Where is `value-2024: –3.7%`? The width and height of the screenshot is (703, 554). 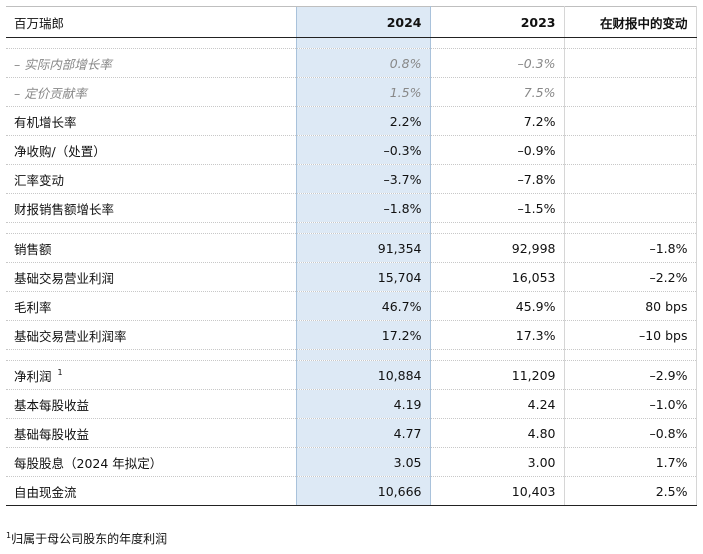
value-2024: –3.7% is located at coordinates (363, 179).